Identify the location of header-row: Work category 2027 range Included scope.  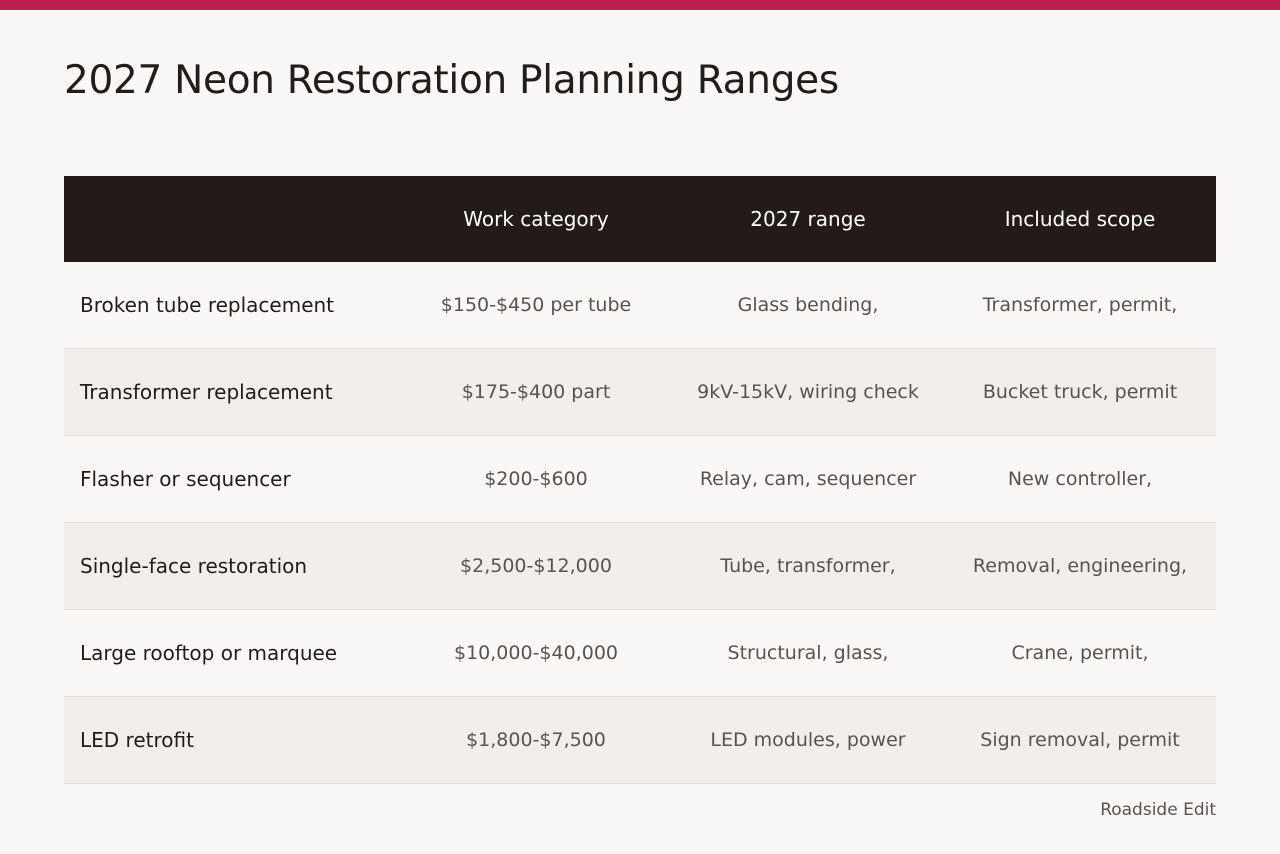
(640, 219).